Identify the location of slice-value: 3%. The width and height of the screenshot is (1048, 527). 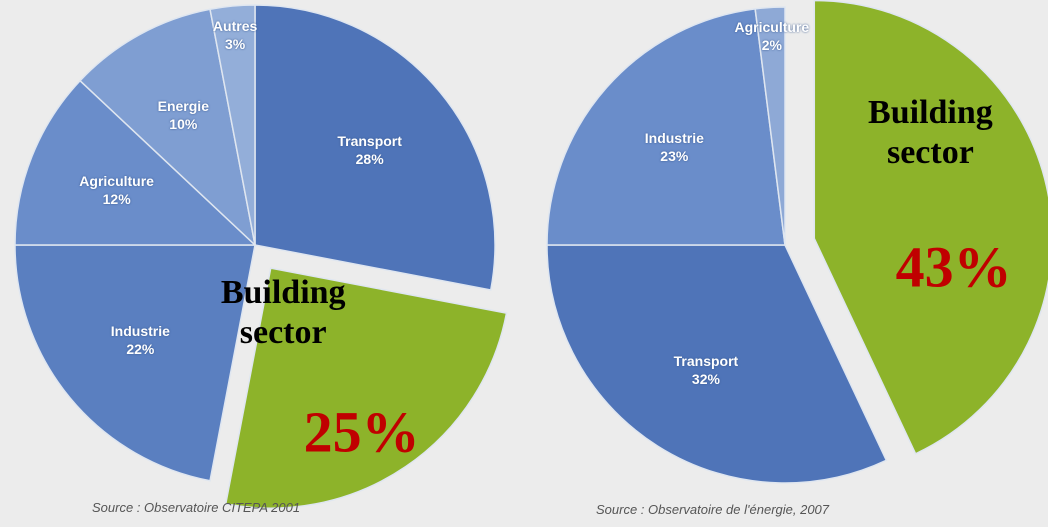
(235, 43).